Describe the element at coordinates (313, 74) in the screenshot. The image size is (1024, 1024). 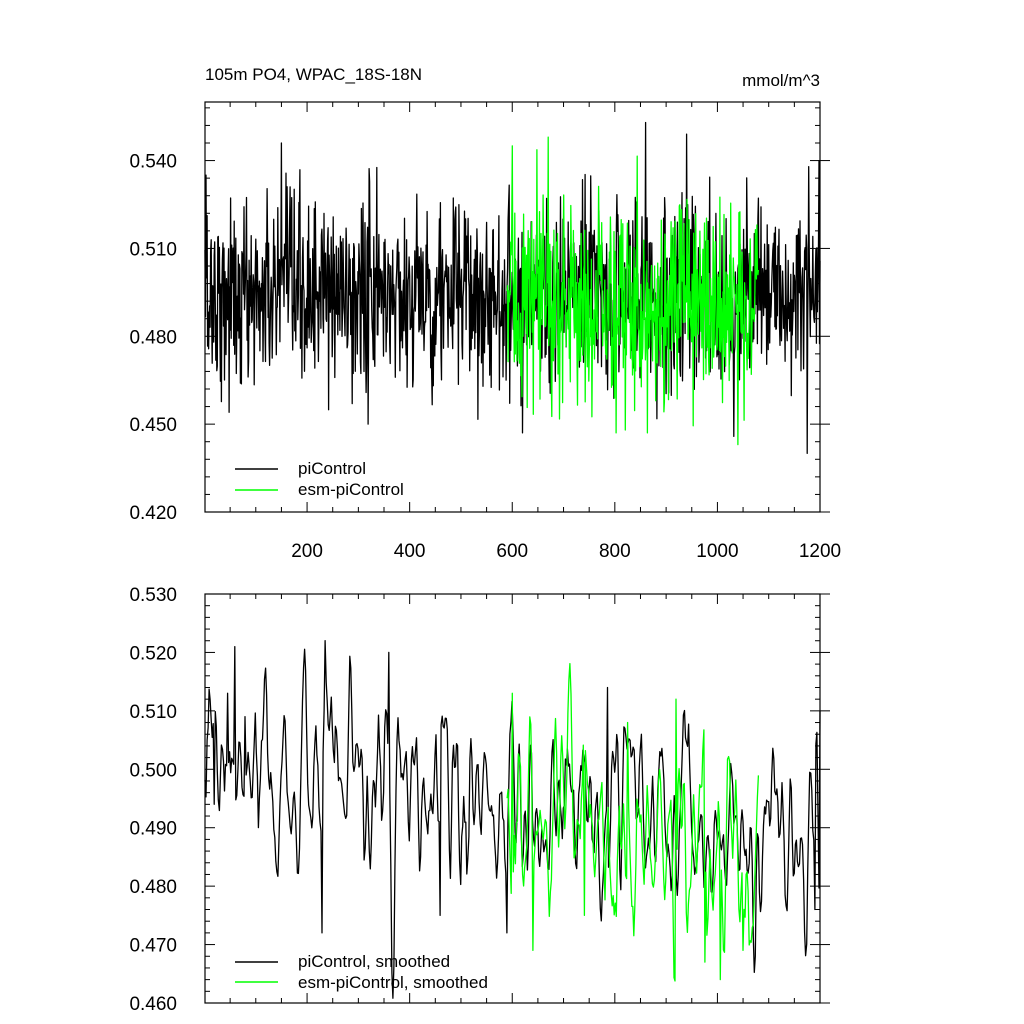
I see `chart-title: 105m PO4, WPAC_18S-18N` at that location.